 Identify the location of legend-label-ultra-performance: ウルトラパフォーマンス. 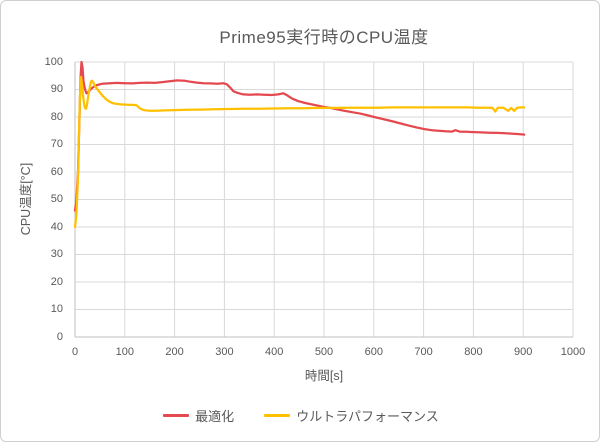
(367, 416).